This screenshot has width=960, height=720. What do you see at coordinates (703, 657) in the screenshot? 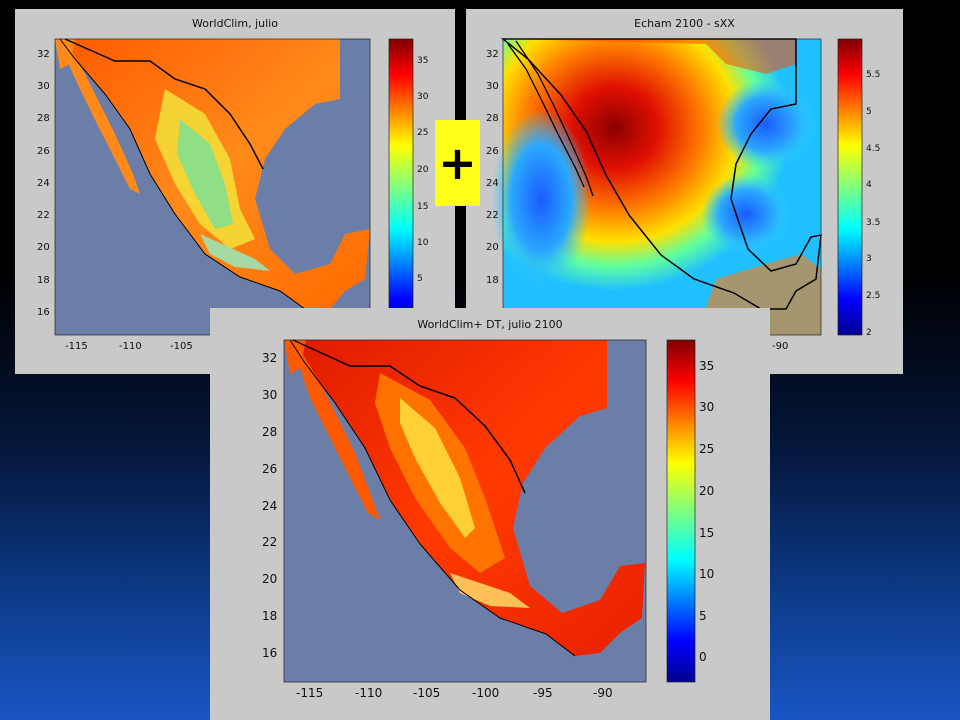
I see `colorbar-tick: 0` at bounding box center [703, 657].